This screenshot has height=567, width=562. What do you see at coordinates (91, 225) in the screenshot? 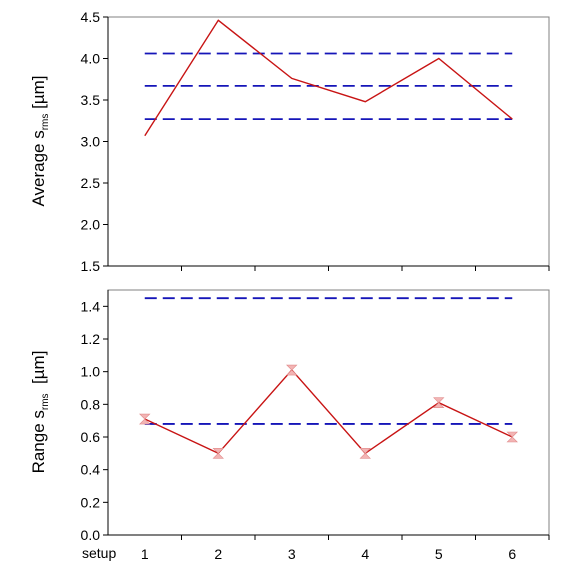
I see `y-tick-label: 2.0` at bounding box center [91, 225].